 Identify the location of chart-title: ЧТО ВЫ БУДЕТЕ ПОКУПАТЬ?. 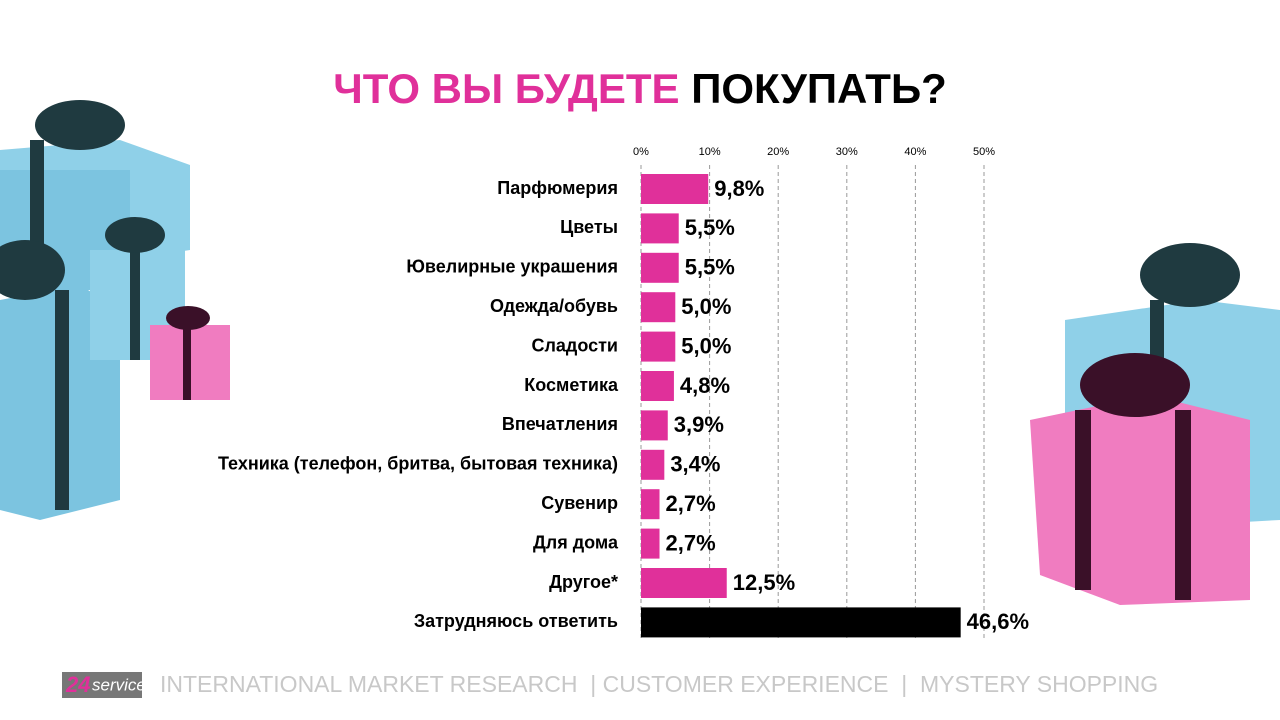
(640, 88).